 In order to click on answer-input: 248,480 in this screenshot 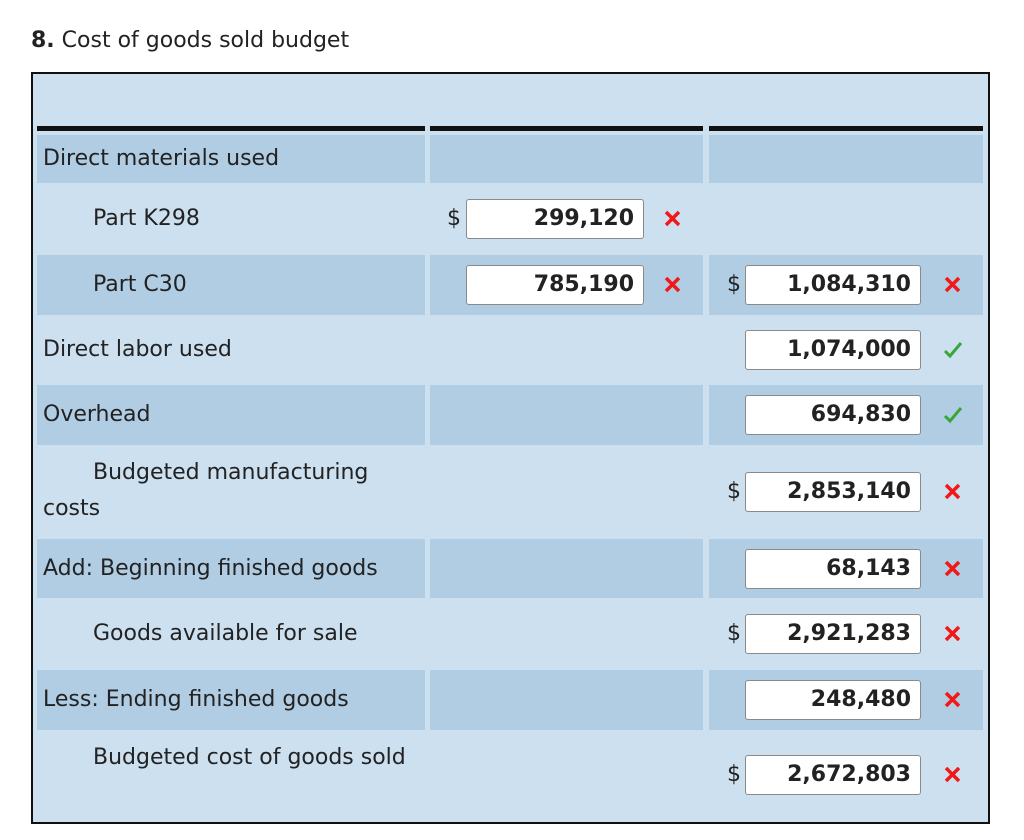, I will do `click(833, 700)`.